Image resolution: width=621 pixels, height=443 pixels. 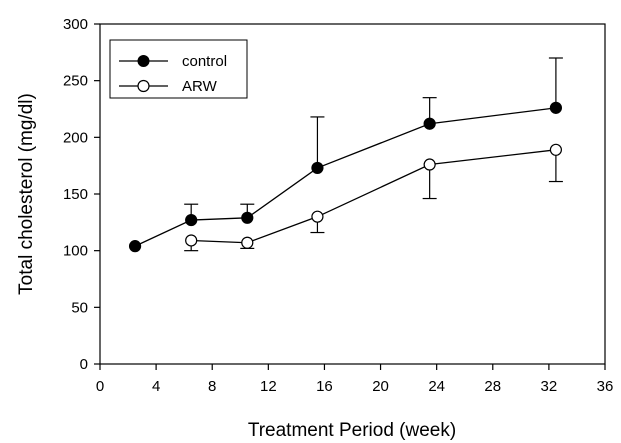 I want to click on y-tick-label: 300, so click(x=75, y=24).